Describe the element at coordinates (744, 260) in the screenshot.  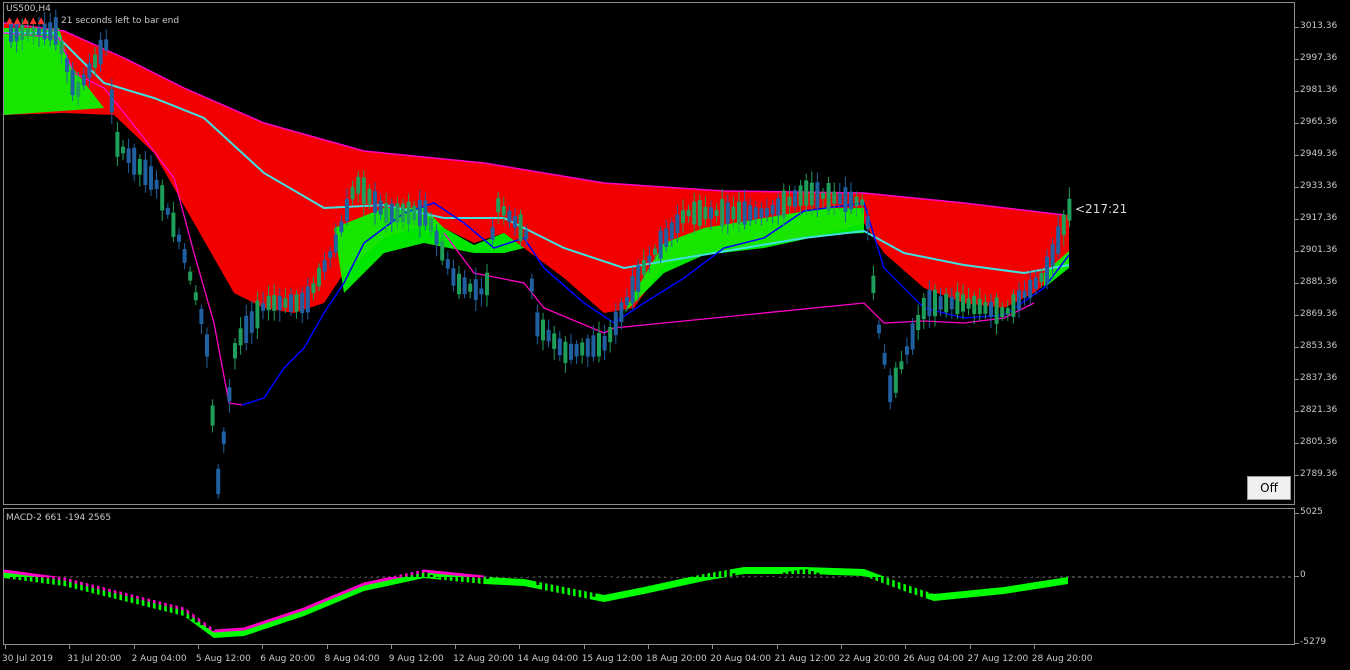
I see `ribbon-green` at that location.